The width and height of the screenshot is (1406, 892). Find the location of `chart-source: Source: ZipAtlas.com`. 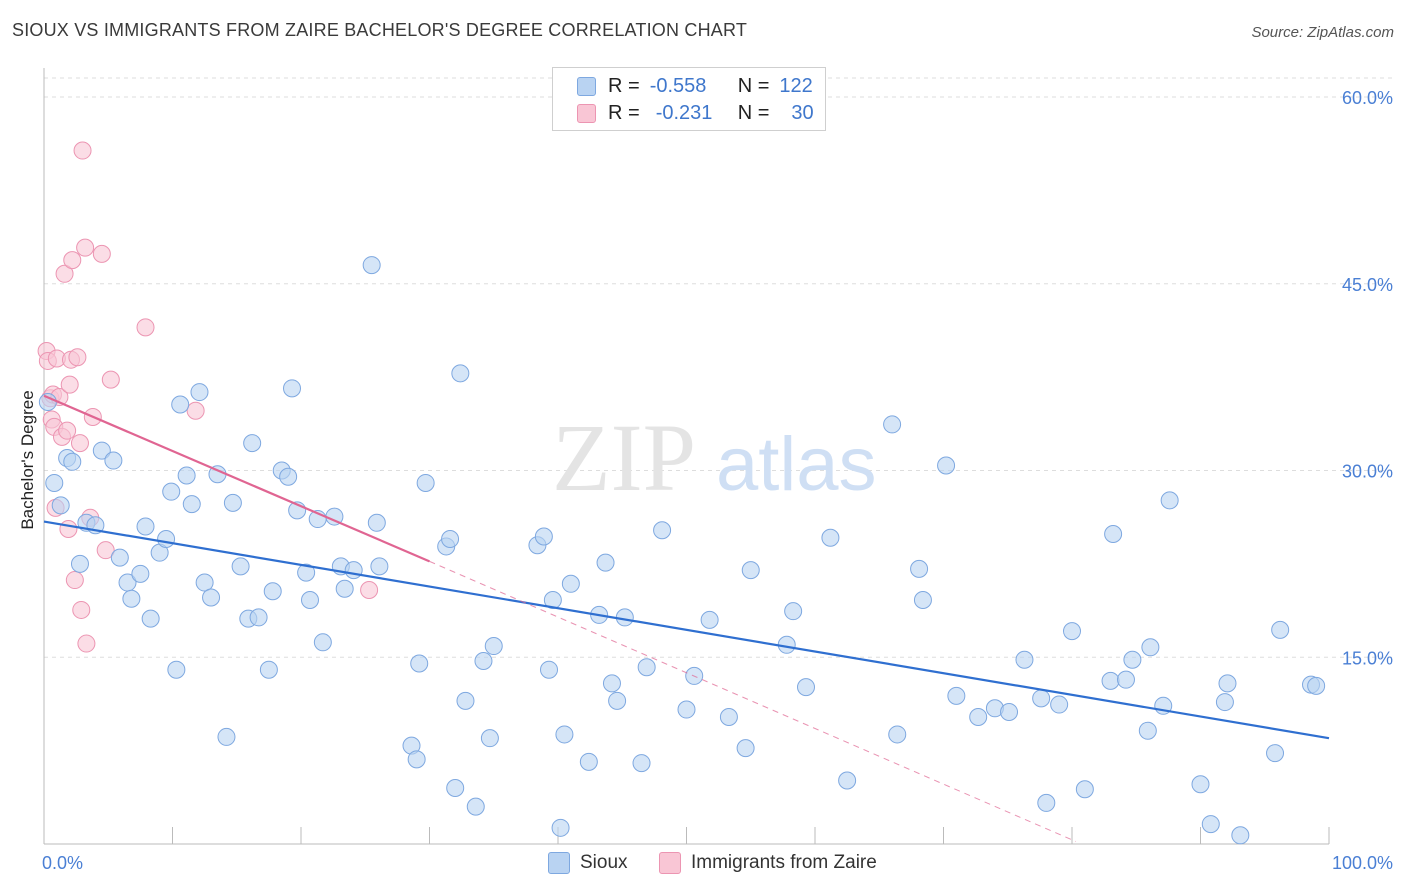

chart-source: Source: ZipAtlas.com is located at coordinates (1322, 32).